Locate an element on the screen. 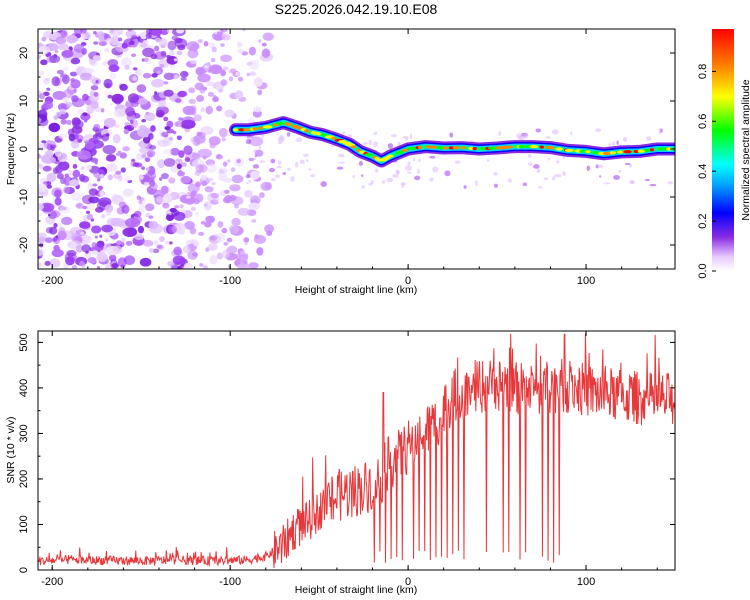 This screenshot has width=750, height=600. top-ytick-label: -20 is located at coordinates (24, 245).